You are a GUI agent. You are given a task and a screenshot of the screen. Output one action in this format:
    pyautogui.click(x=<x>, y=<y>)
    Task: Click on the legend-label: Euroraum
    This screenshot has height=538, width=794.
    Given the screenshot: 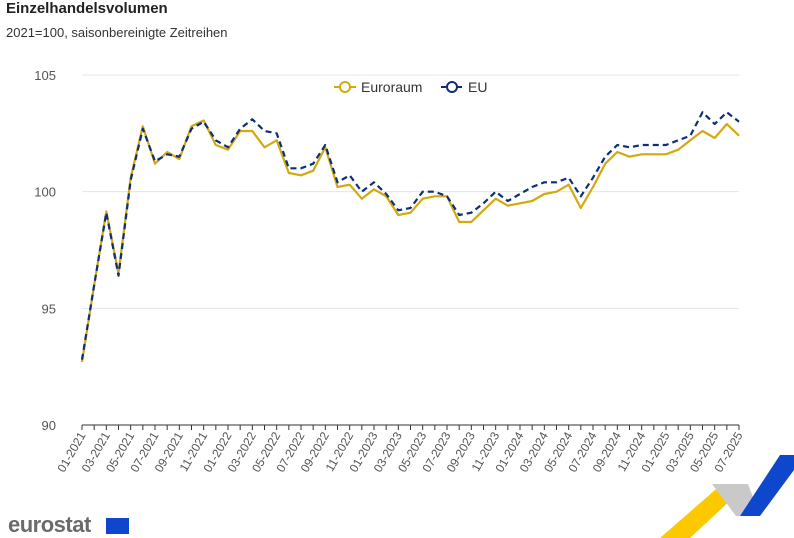 What is the action you would take?
    pyautogui.click(x=391, y=87)
    